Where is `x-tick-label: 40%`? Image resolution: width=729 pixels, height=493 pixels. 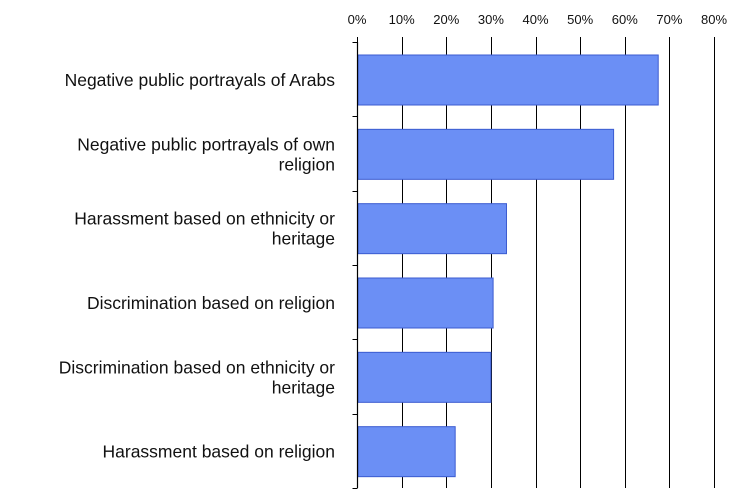
x-tick-label: 40% is located at coordinates (535, 19).